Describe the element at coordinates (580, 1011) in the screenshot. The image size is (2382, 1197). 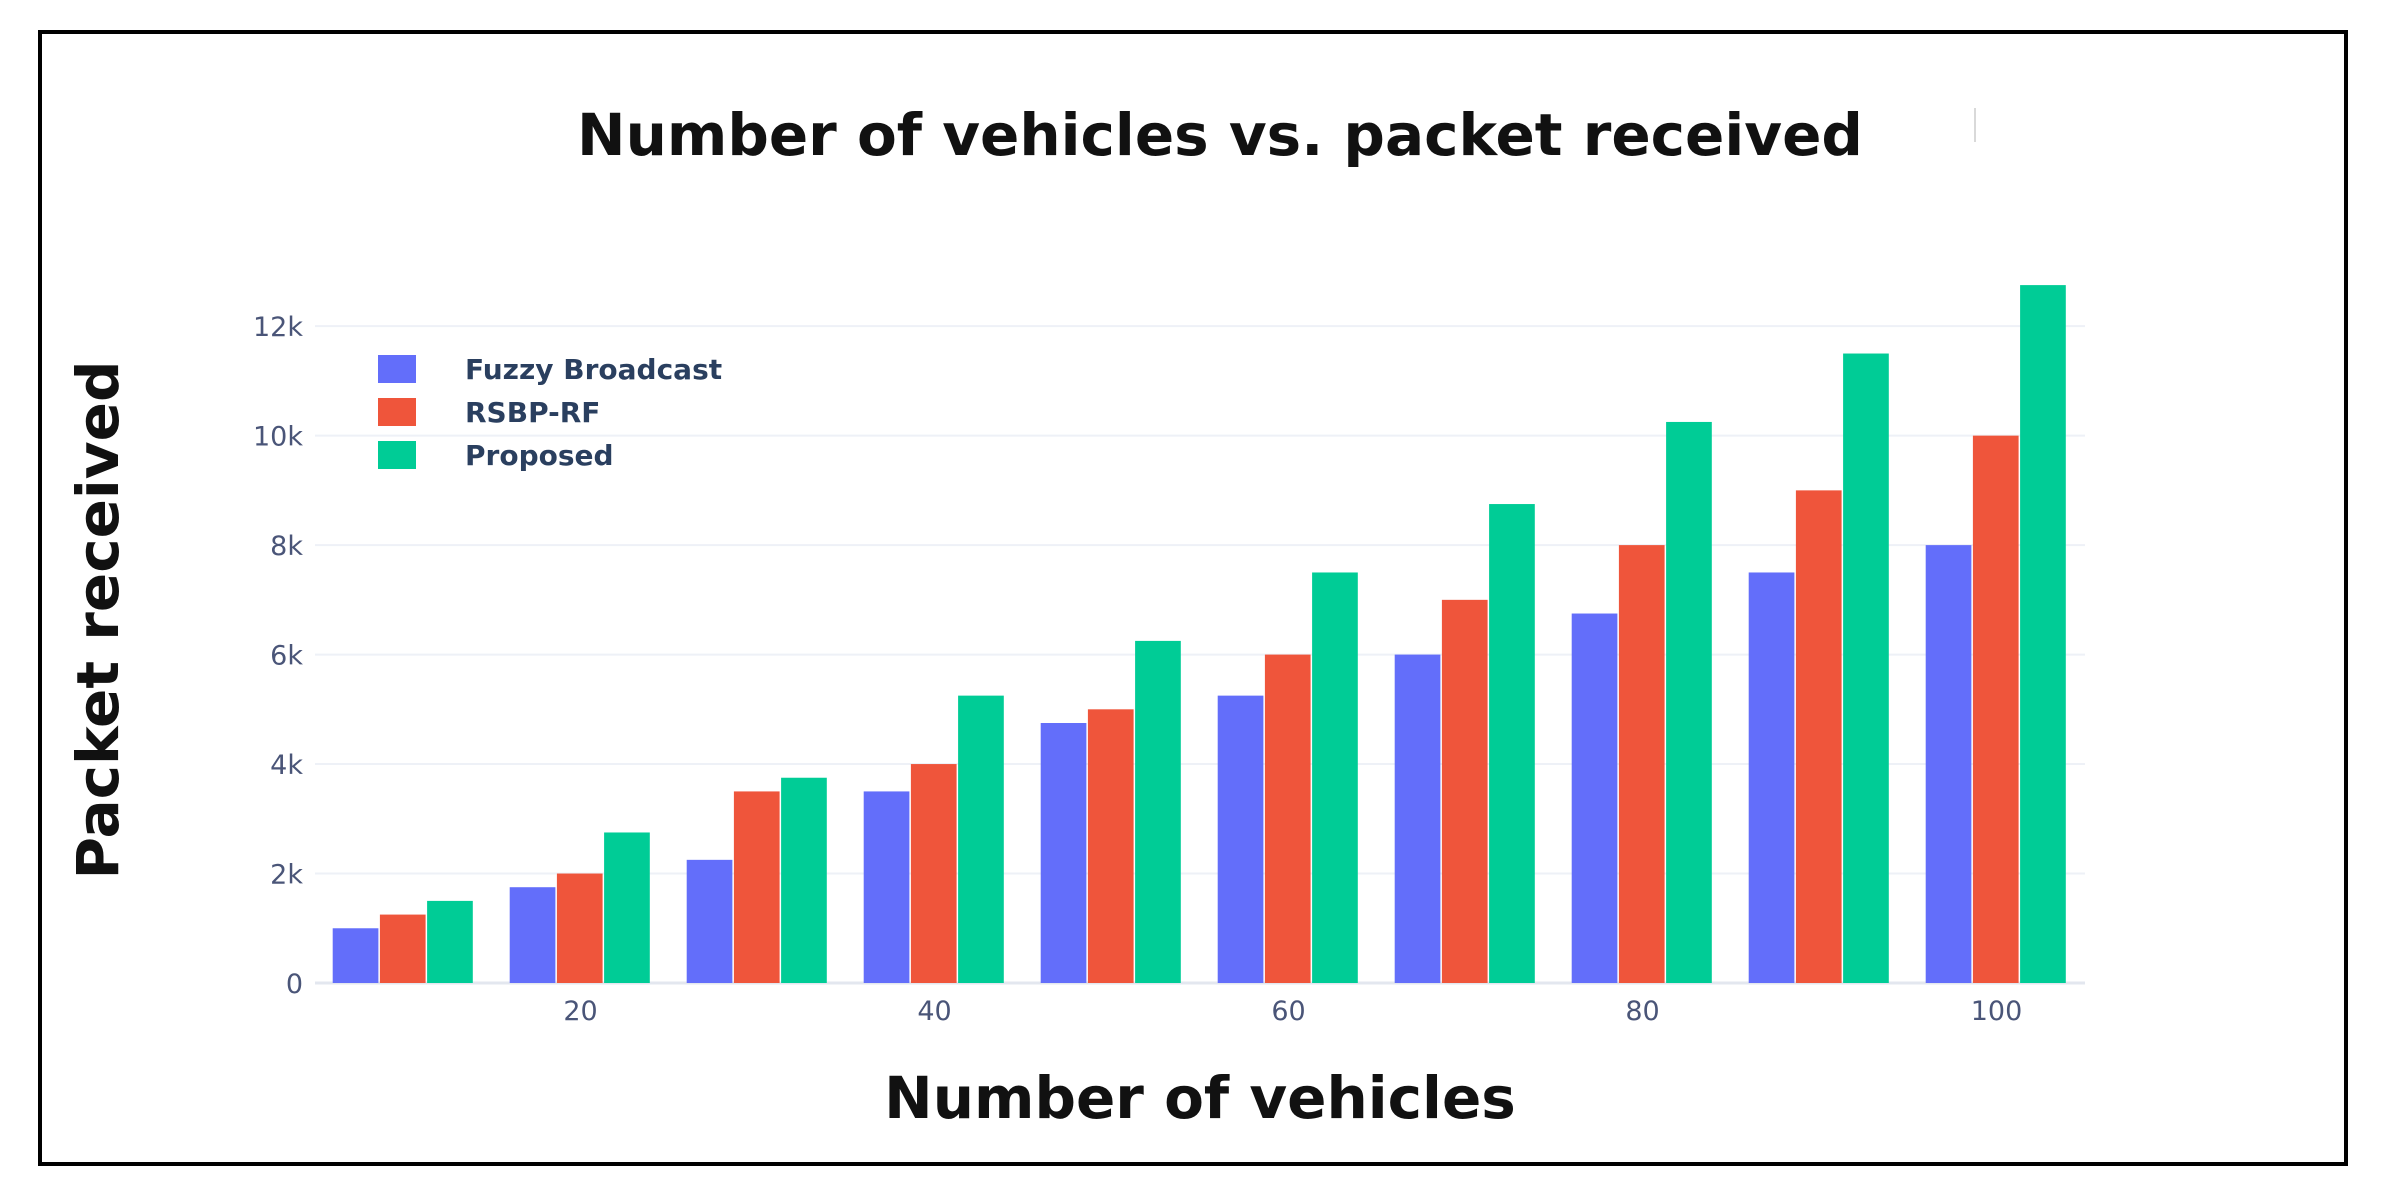
I see `x-tick-label: 20` at that location.